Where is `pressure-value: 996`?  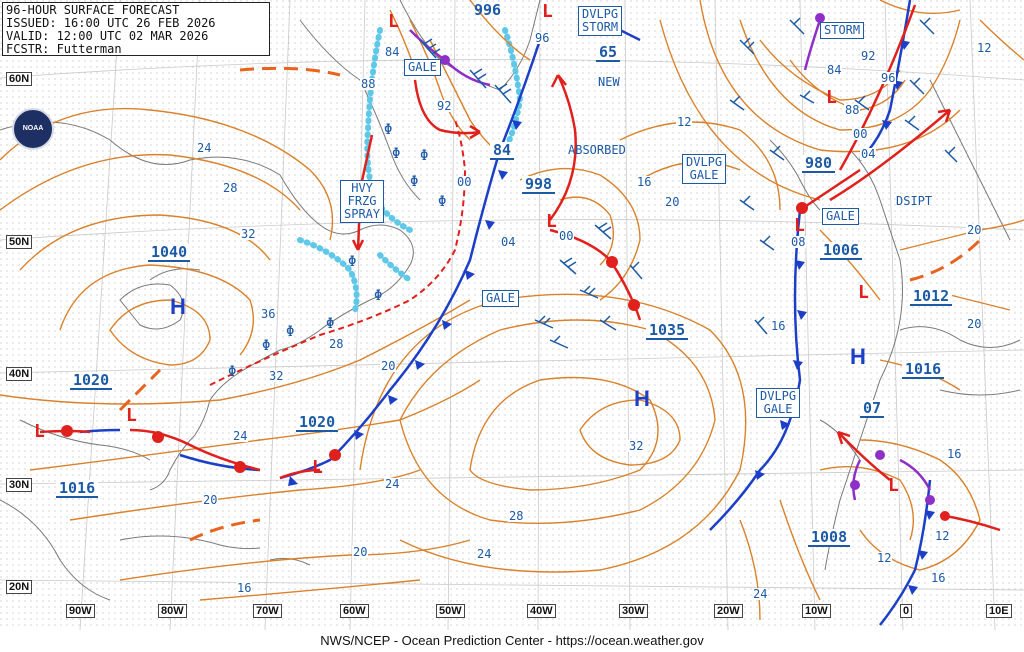 pressure-value: 996 is located at coordinates (488, 10).